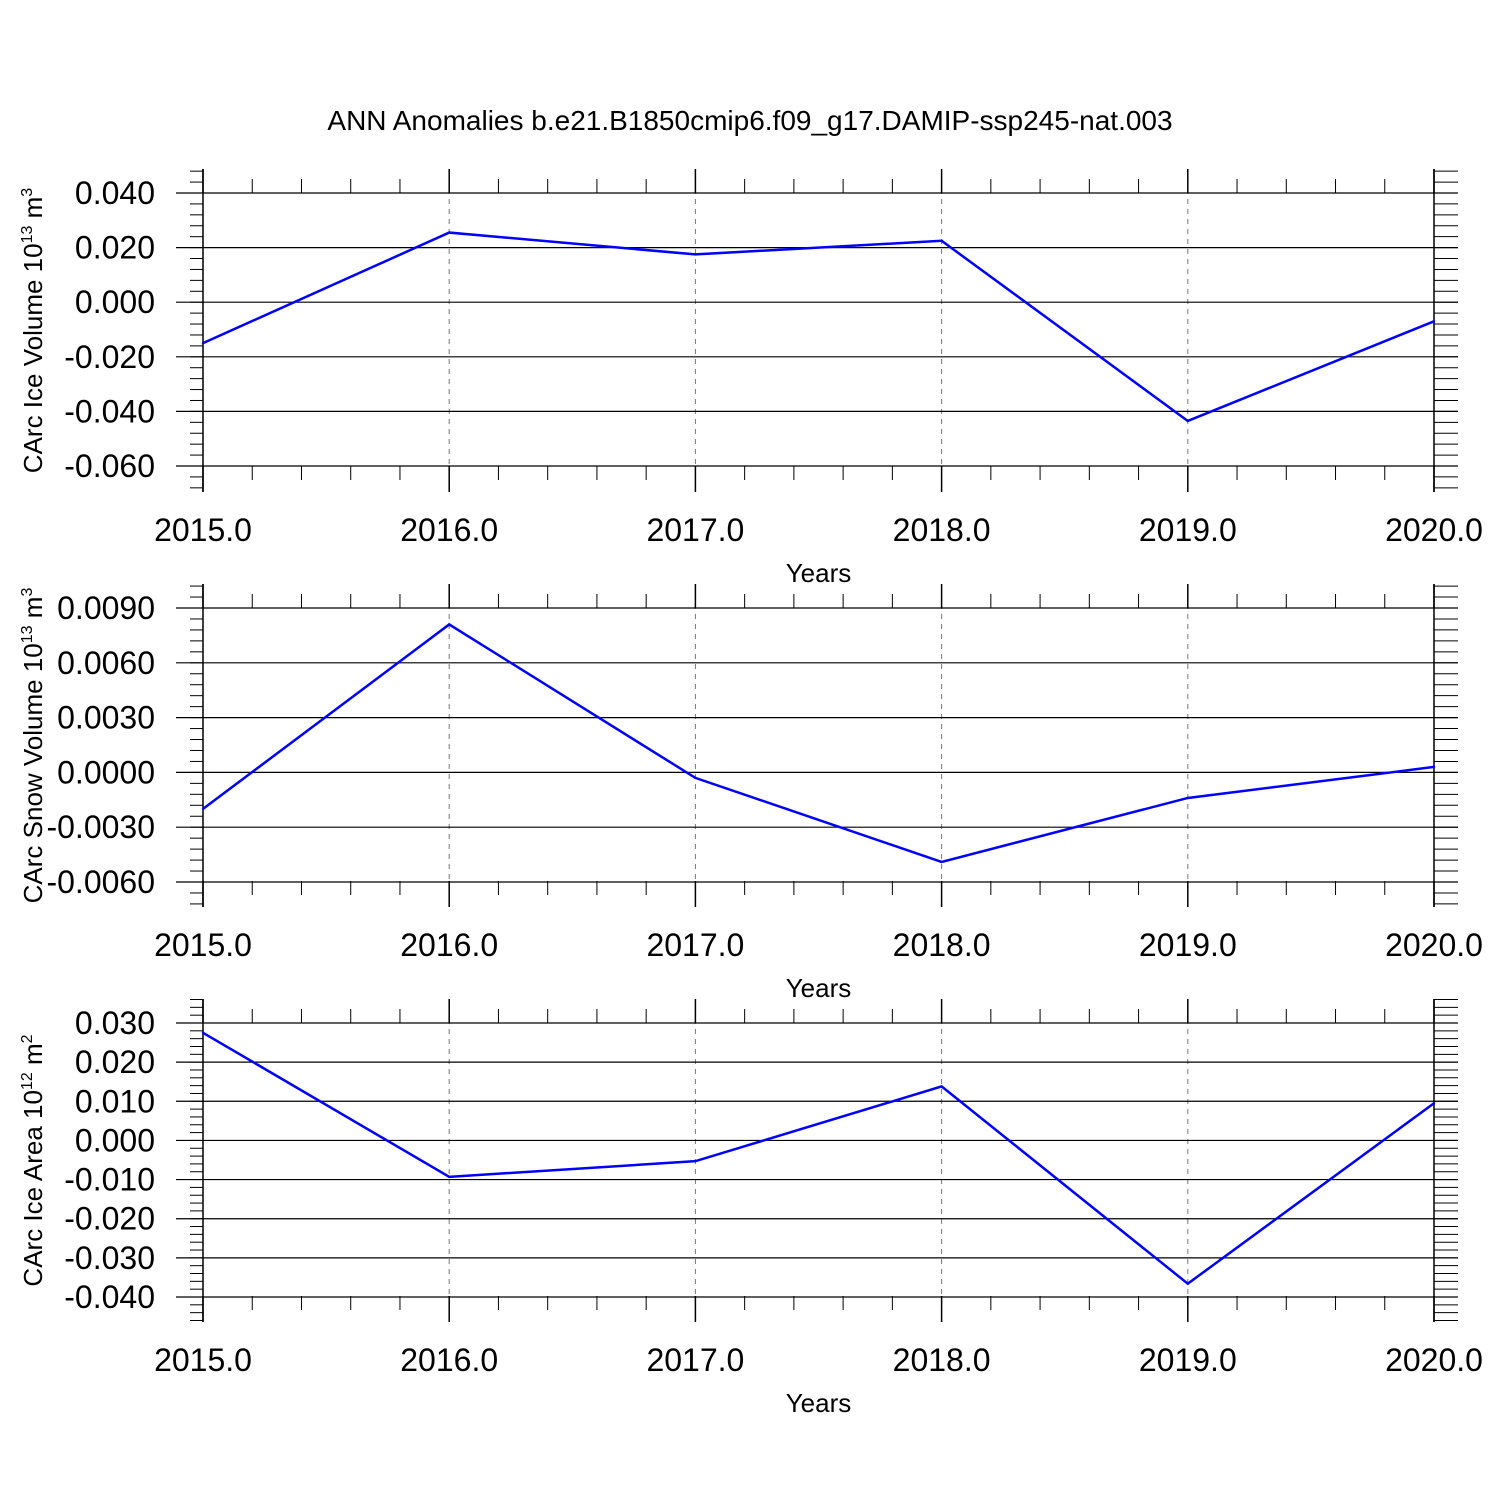 The width and height of the screenshot is (1500, 1500). Describe the element at coordinates (106, 772) in the screenshot. I see `y-tick-label: 0.0000` at that location.